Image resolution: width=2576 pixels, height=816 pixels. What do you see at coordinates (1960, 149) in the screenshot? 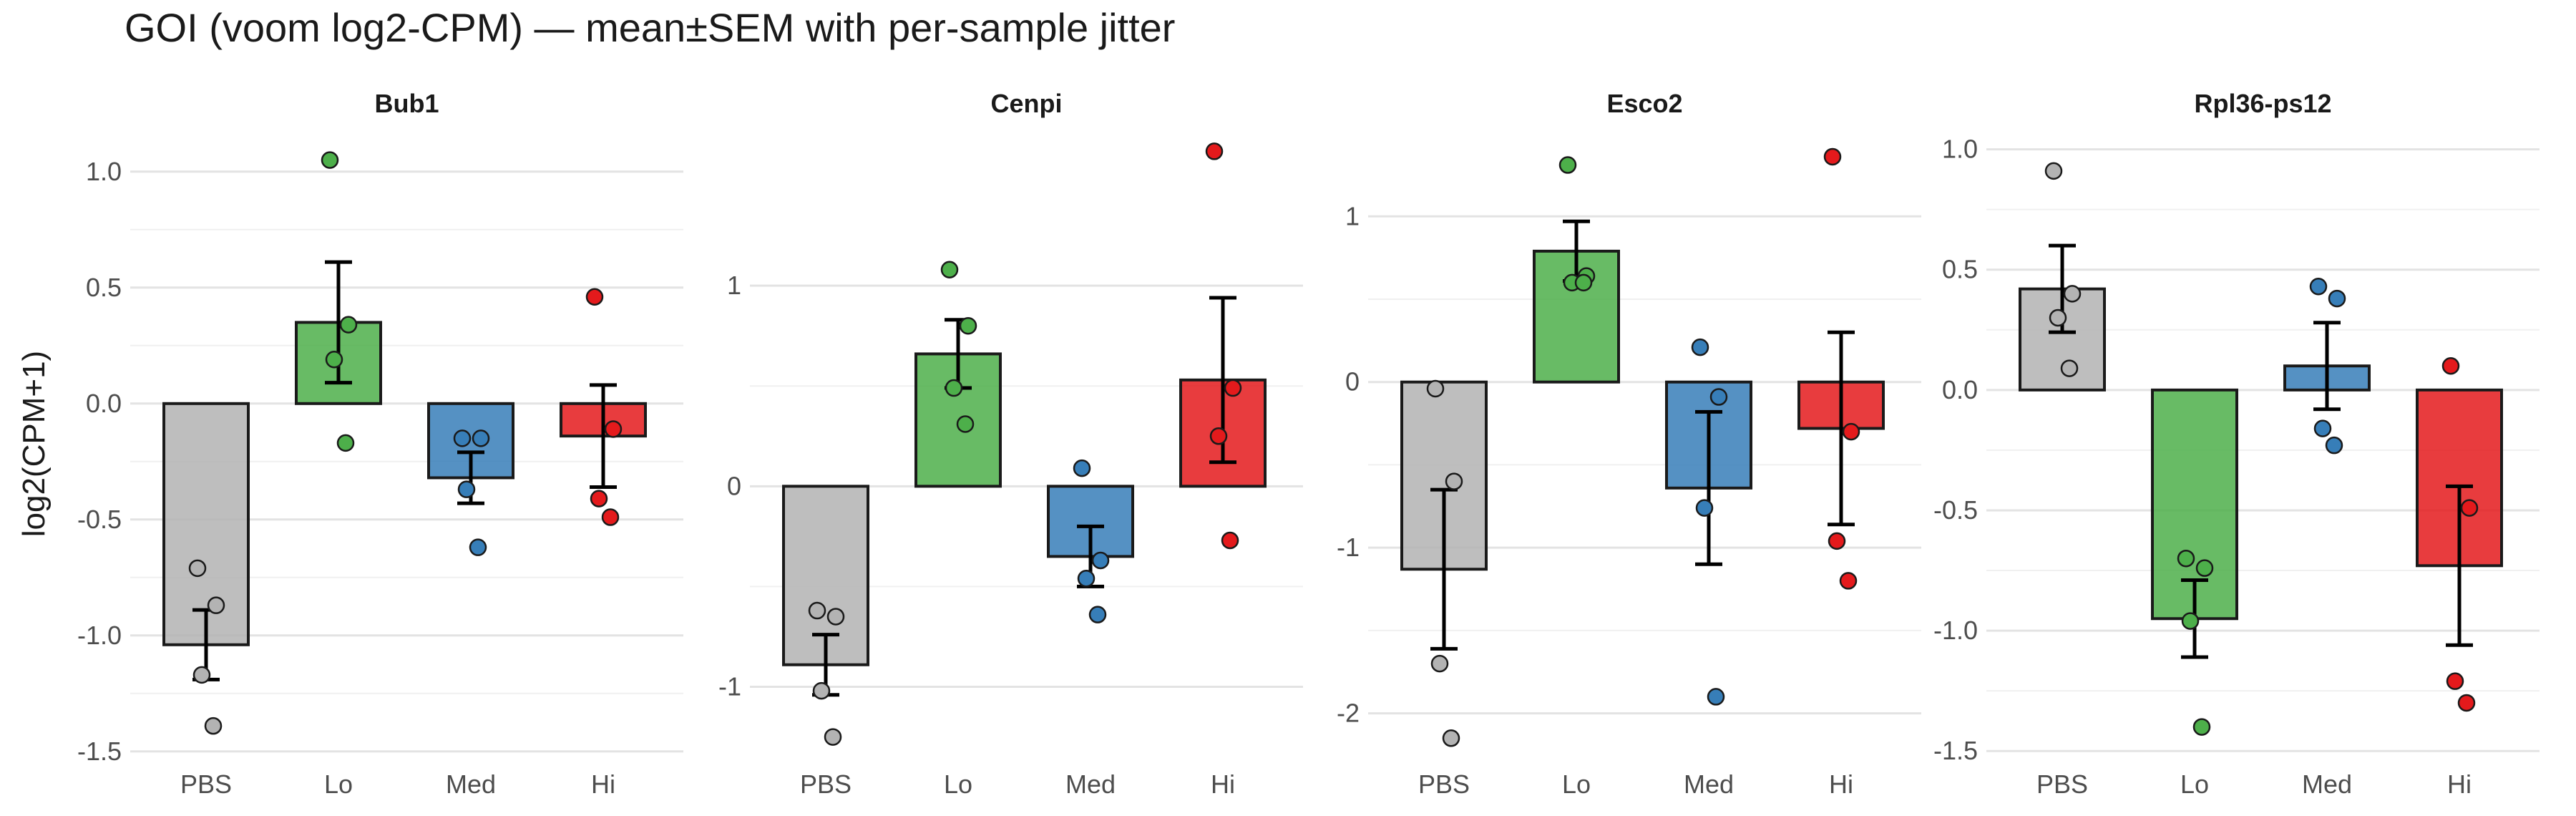
I see `y-tick-label: 1.0` at bounding box center [1960, 149].